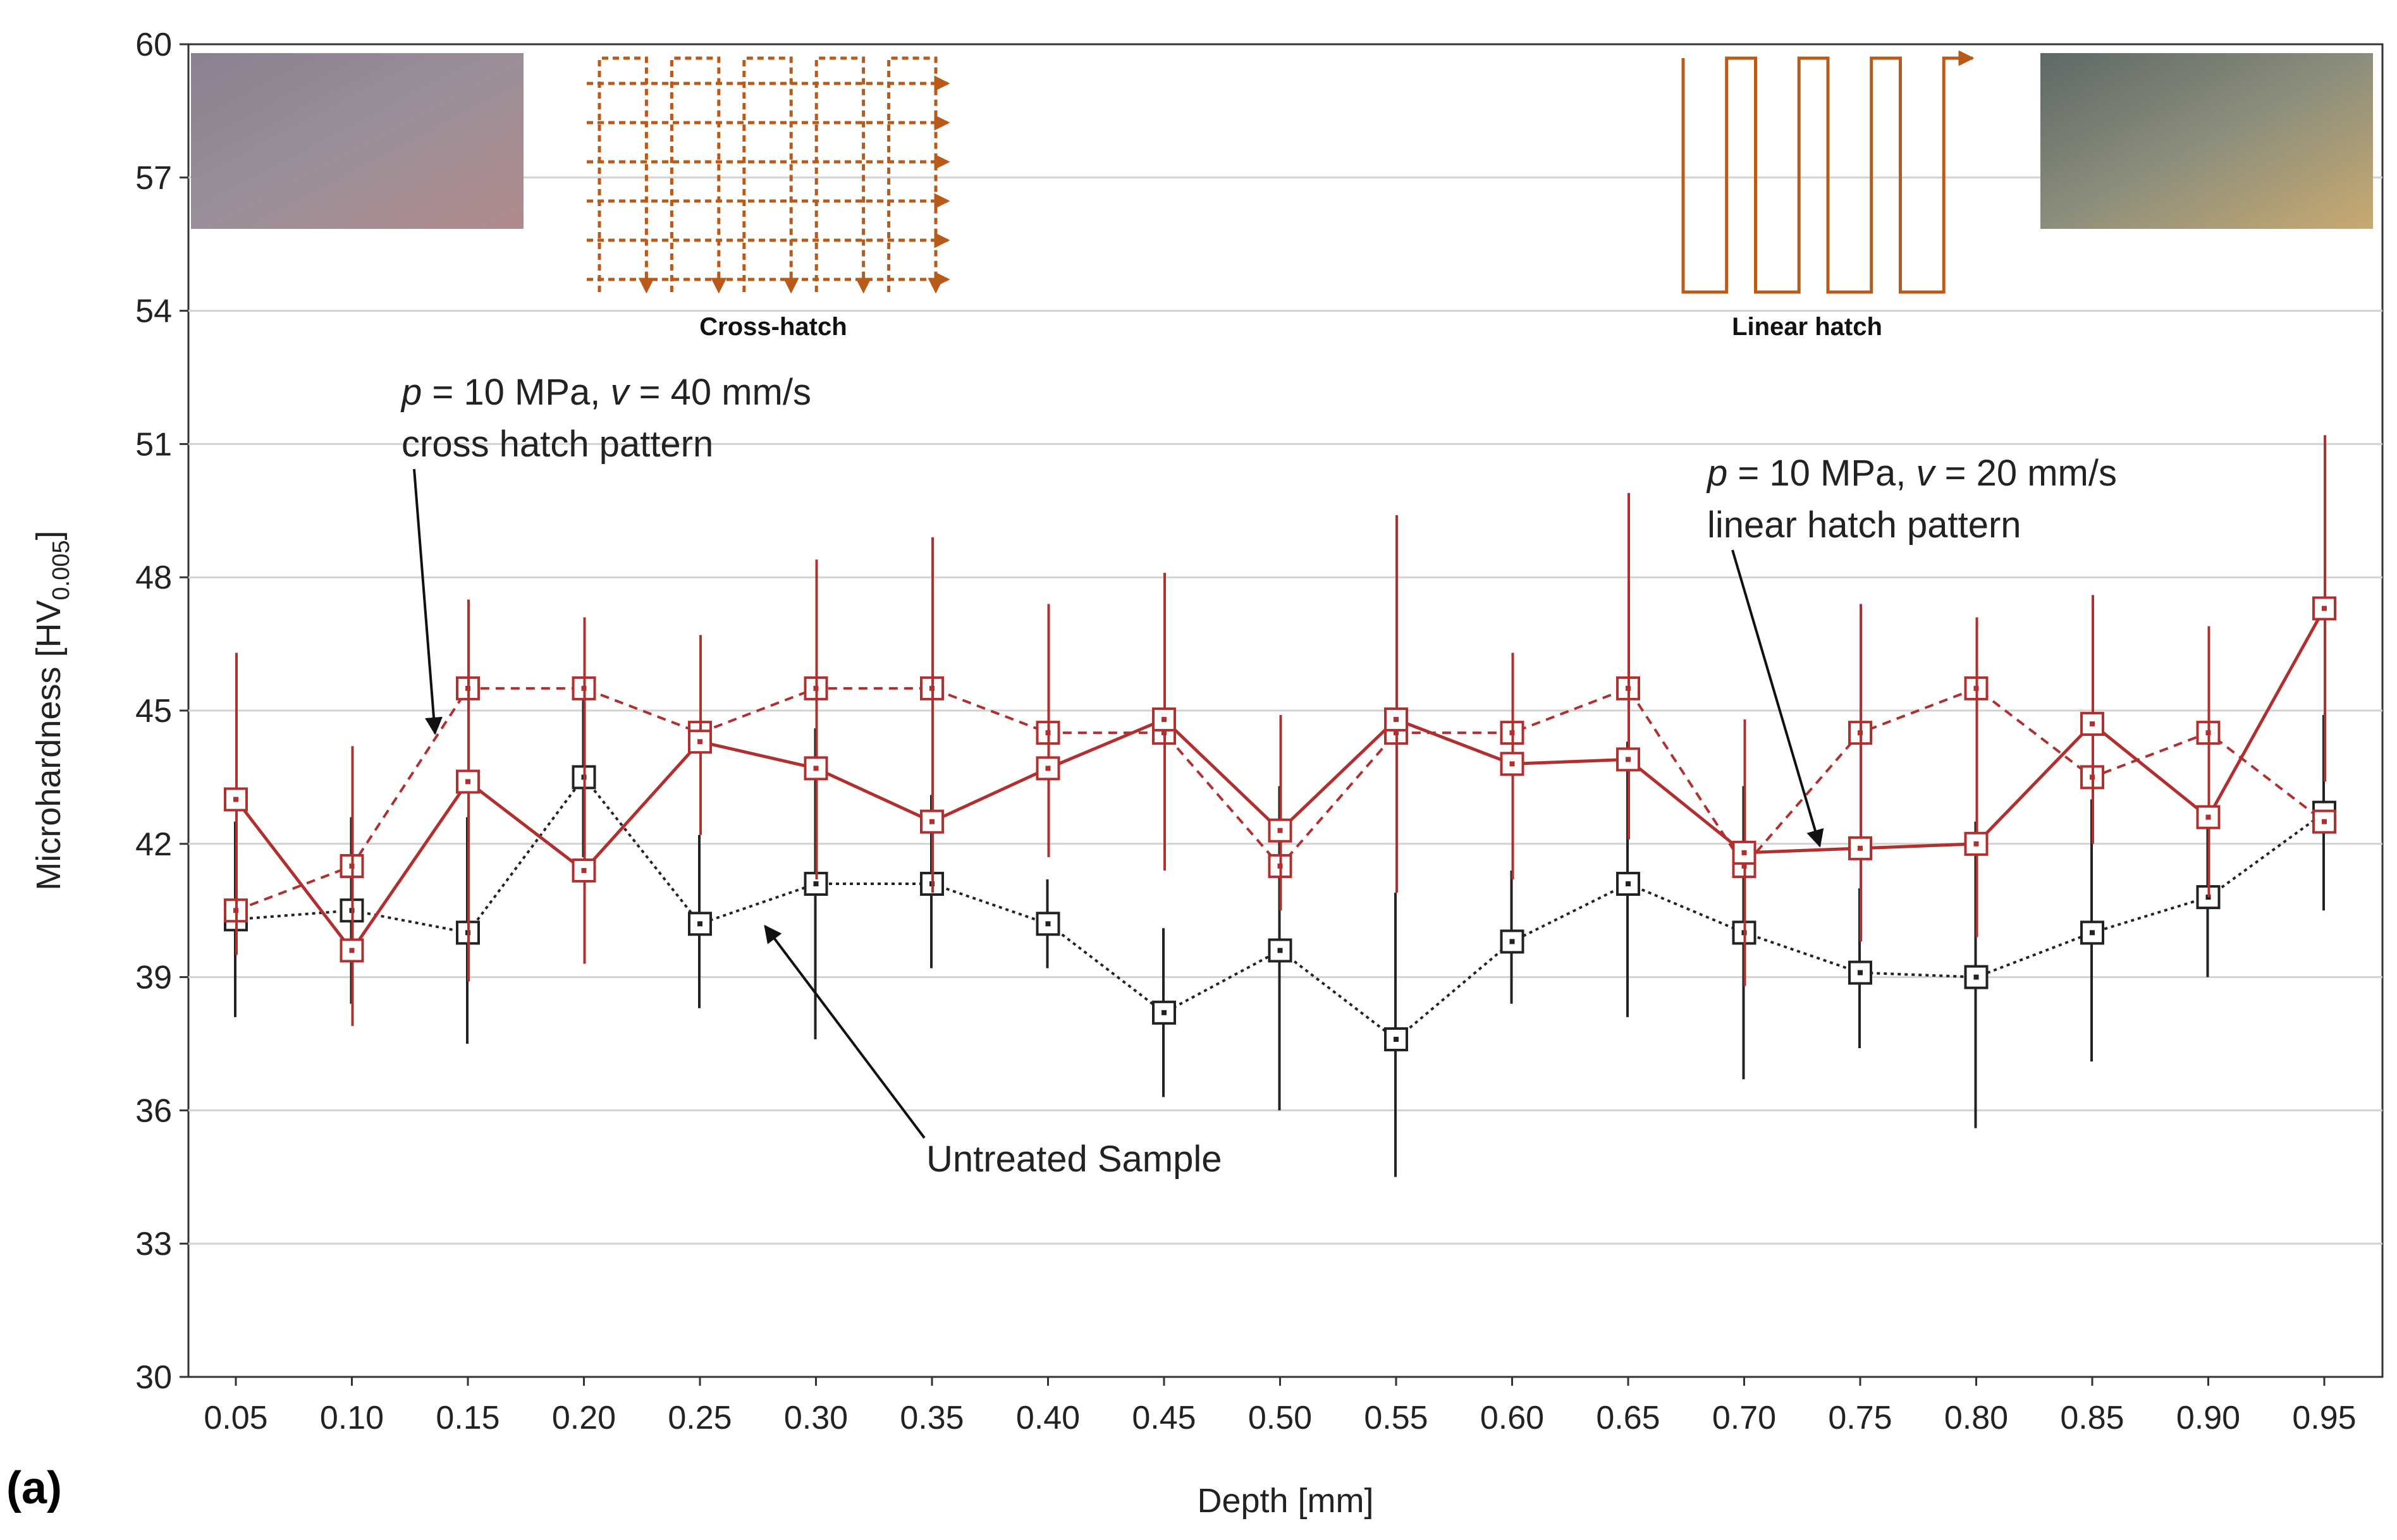 The height and width of the screenshot is (1540, 2397). Describe the element at coordinates (153, 711) in the screenshot. I see `y-tick-label-45: 45` at that location.